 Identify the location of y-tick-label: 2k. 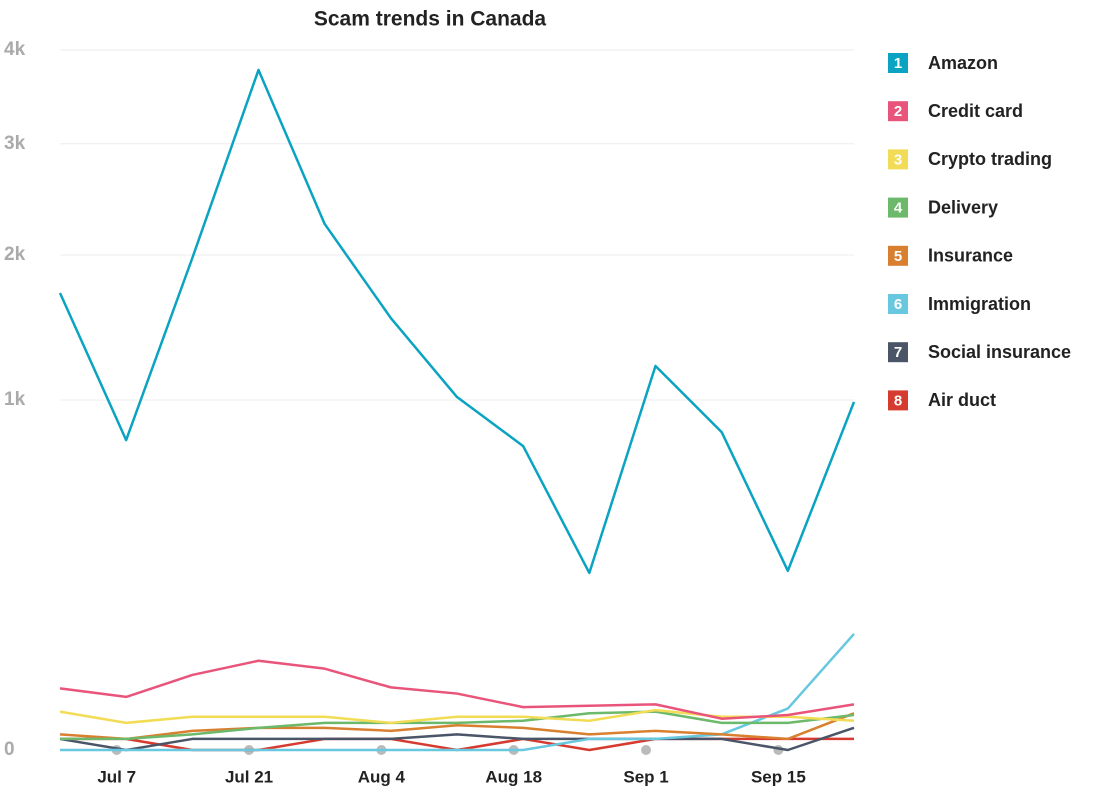
(15, 254).